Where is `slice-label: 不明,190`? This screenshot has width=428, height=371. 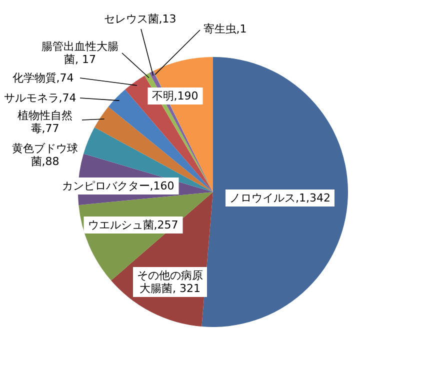
slice-label: 不明,190 is located at coordinates (175, 96).